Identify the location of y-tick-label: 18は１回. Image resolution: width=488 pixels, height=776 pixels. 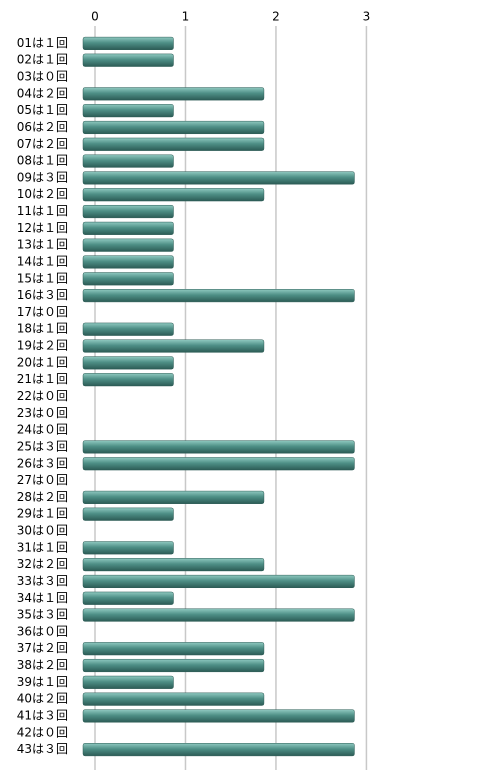
(42, 329).